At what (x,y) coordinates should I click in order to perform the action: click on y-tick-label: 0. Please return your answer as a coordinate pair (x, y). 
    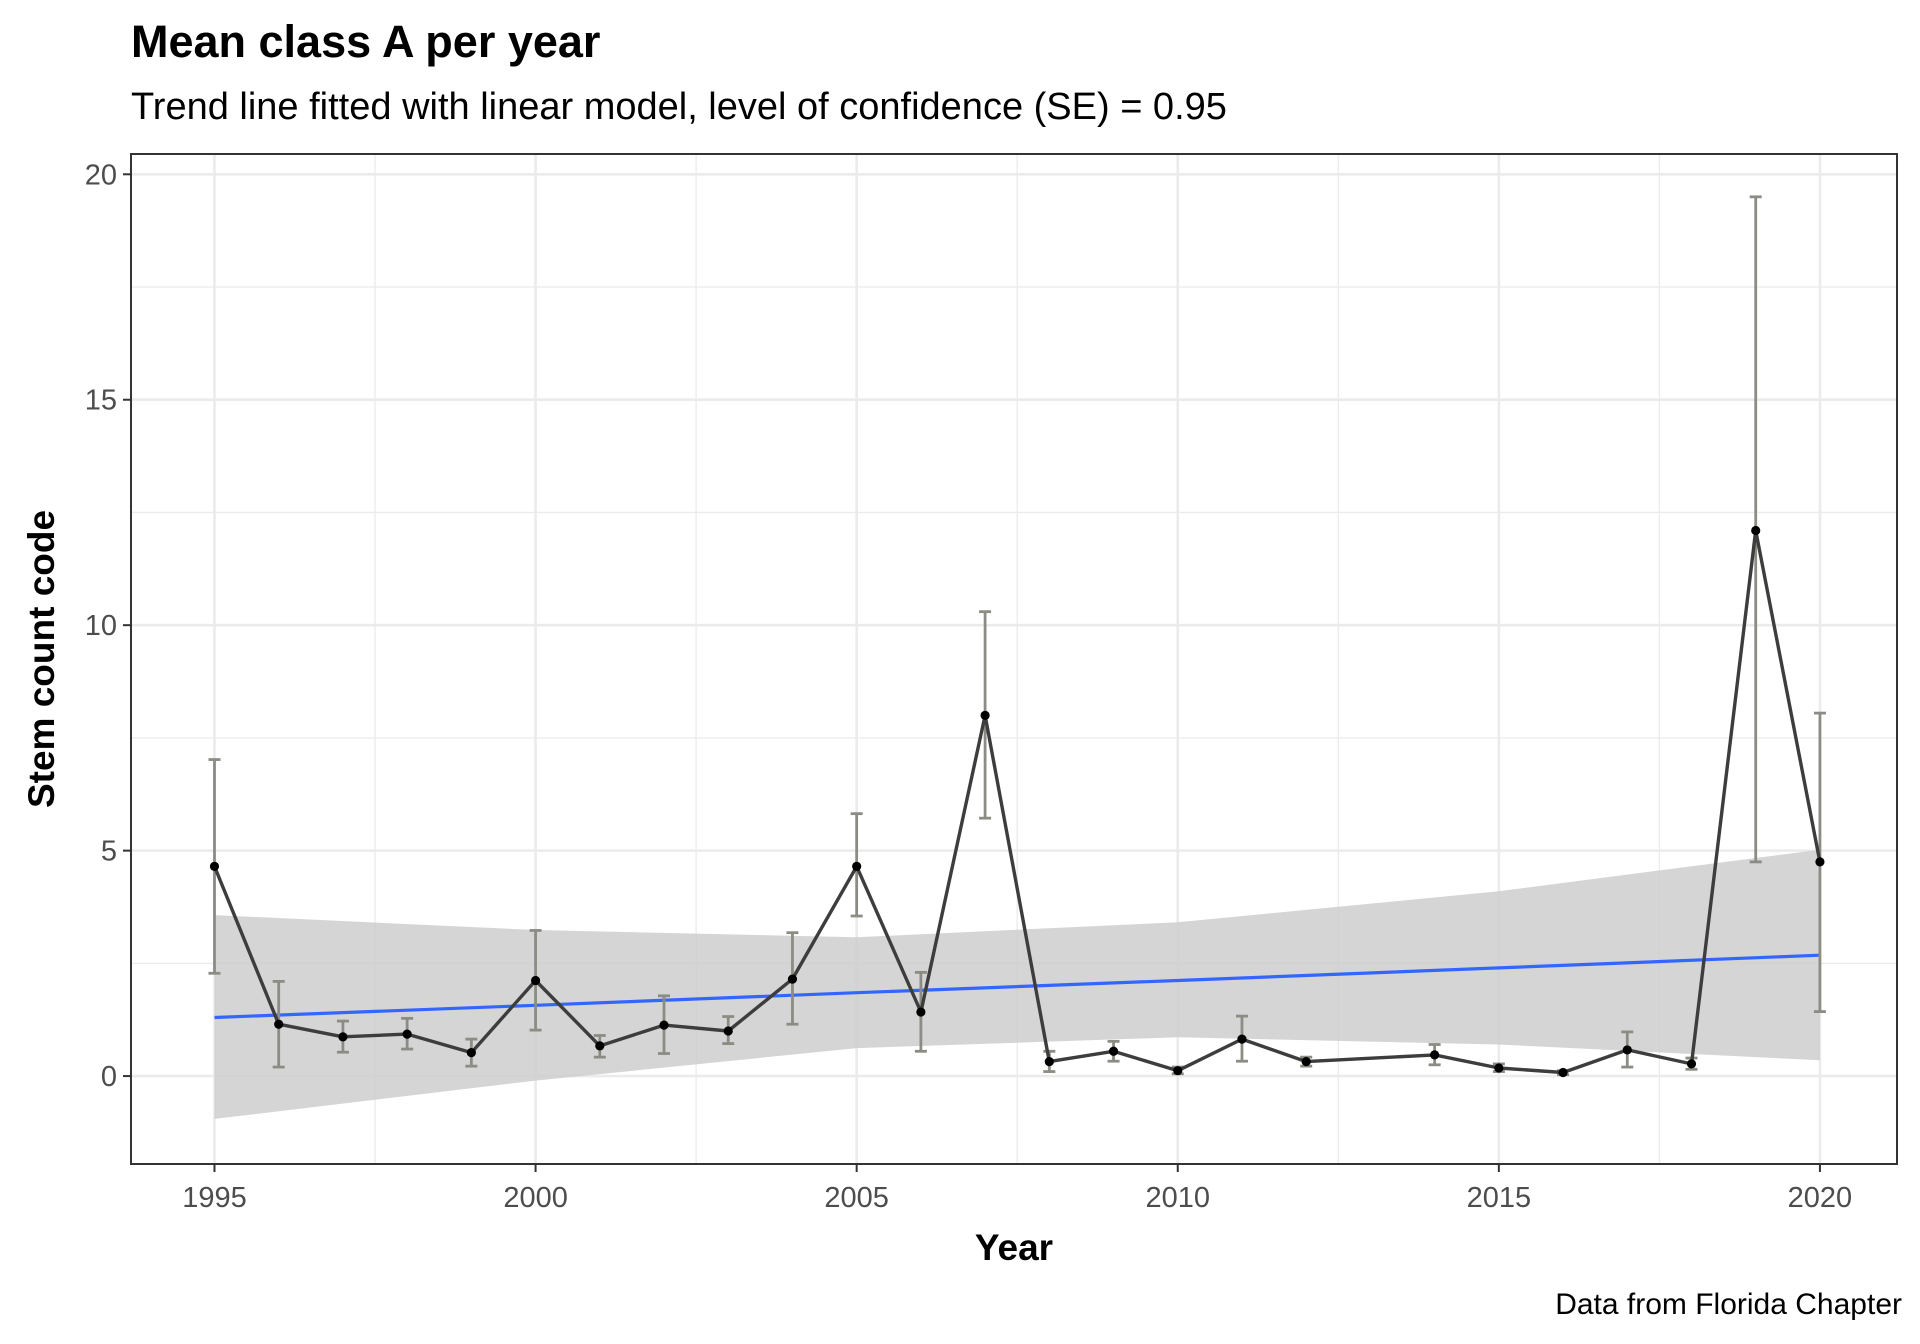
    Looking at the image, I should click on (109, 1077).